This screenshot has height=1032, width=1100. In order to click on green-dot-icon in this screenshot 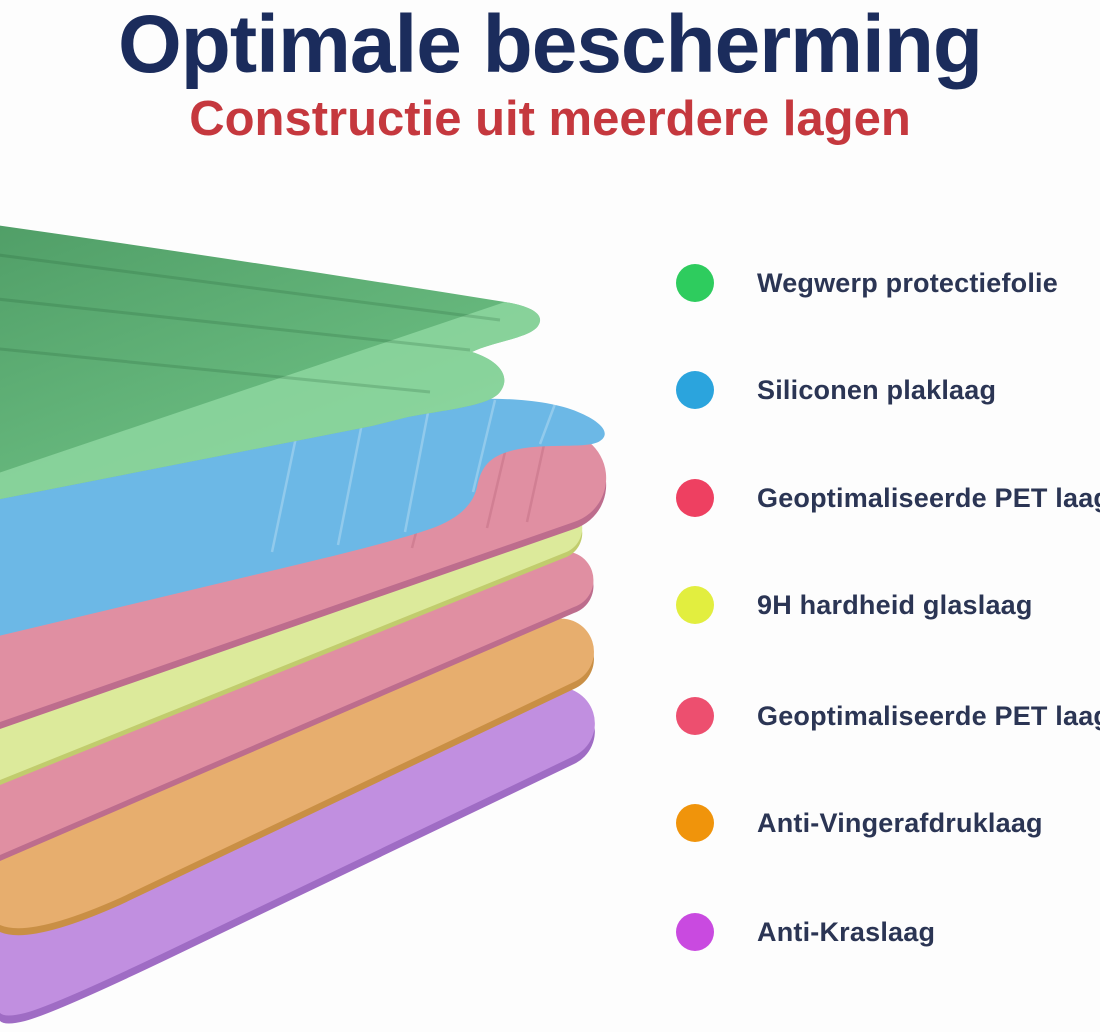, I will do `click(695, 283)`.